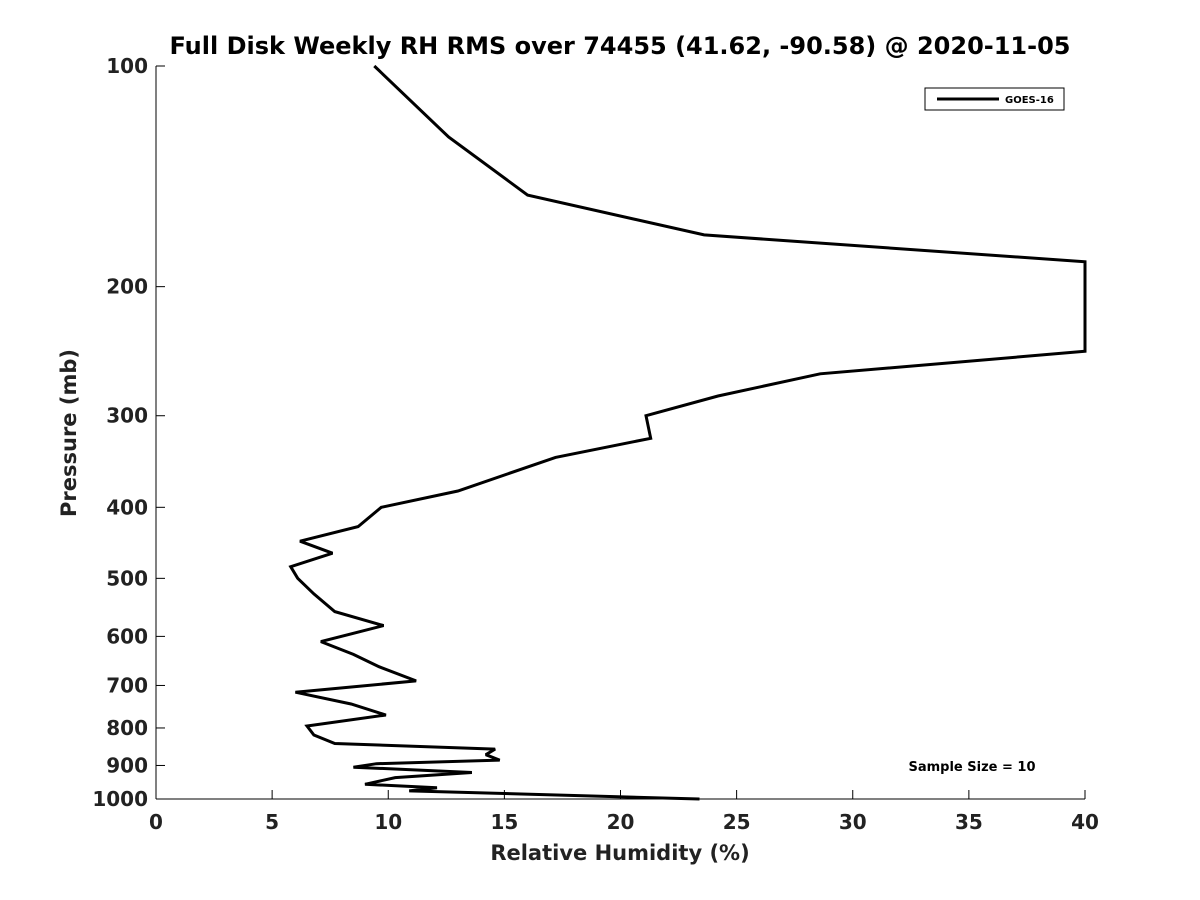 Image resolution: width=1200 pixels, height=900 pixels. What do you see at coordinates (156, 822) in the screenshot?
I see `x-tick-label: 0` at bounding box center [156, 822].